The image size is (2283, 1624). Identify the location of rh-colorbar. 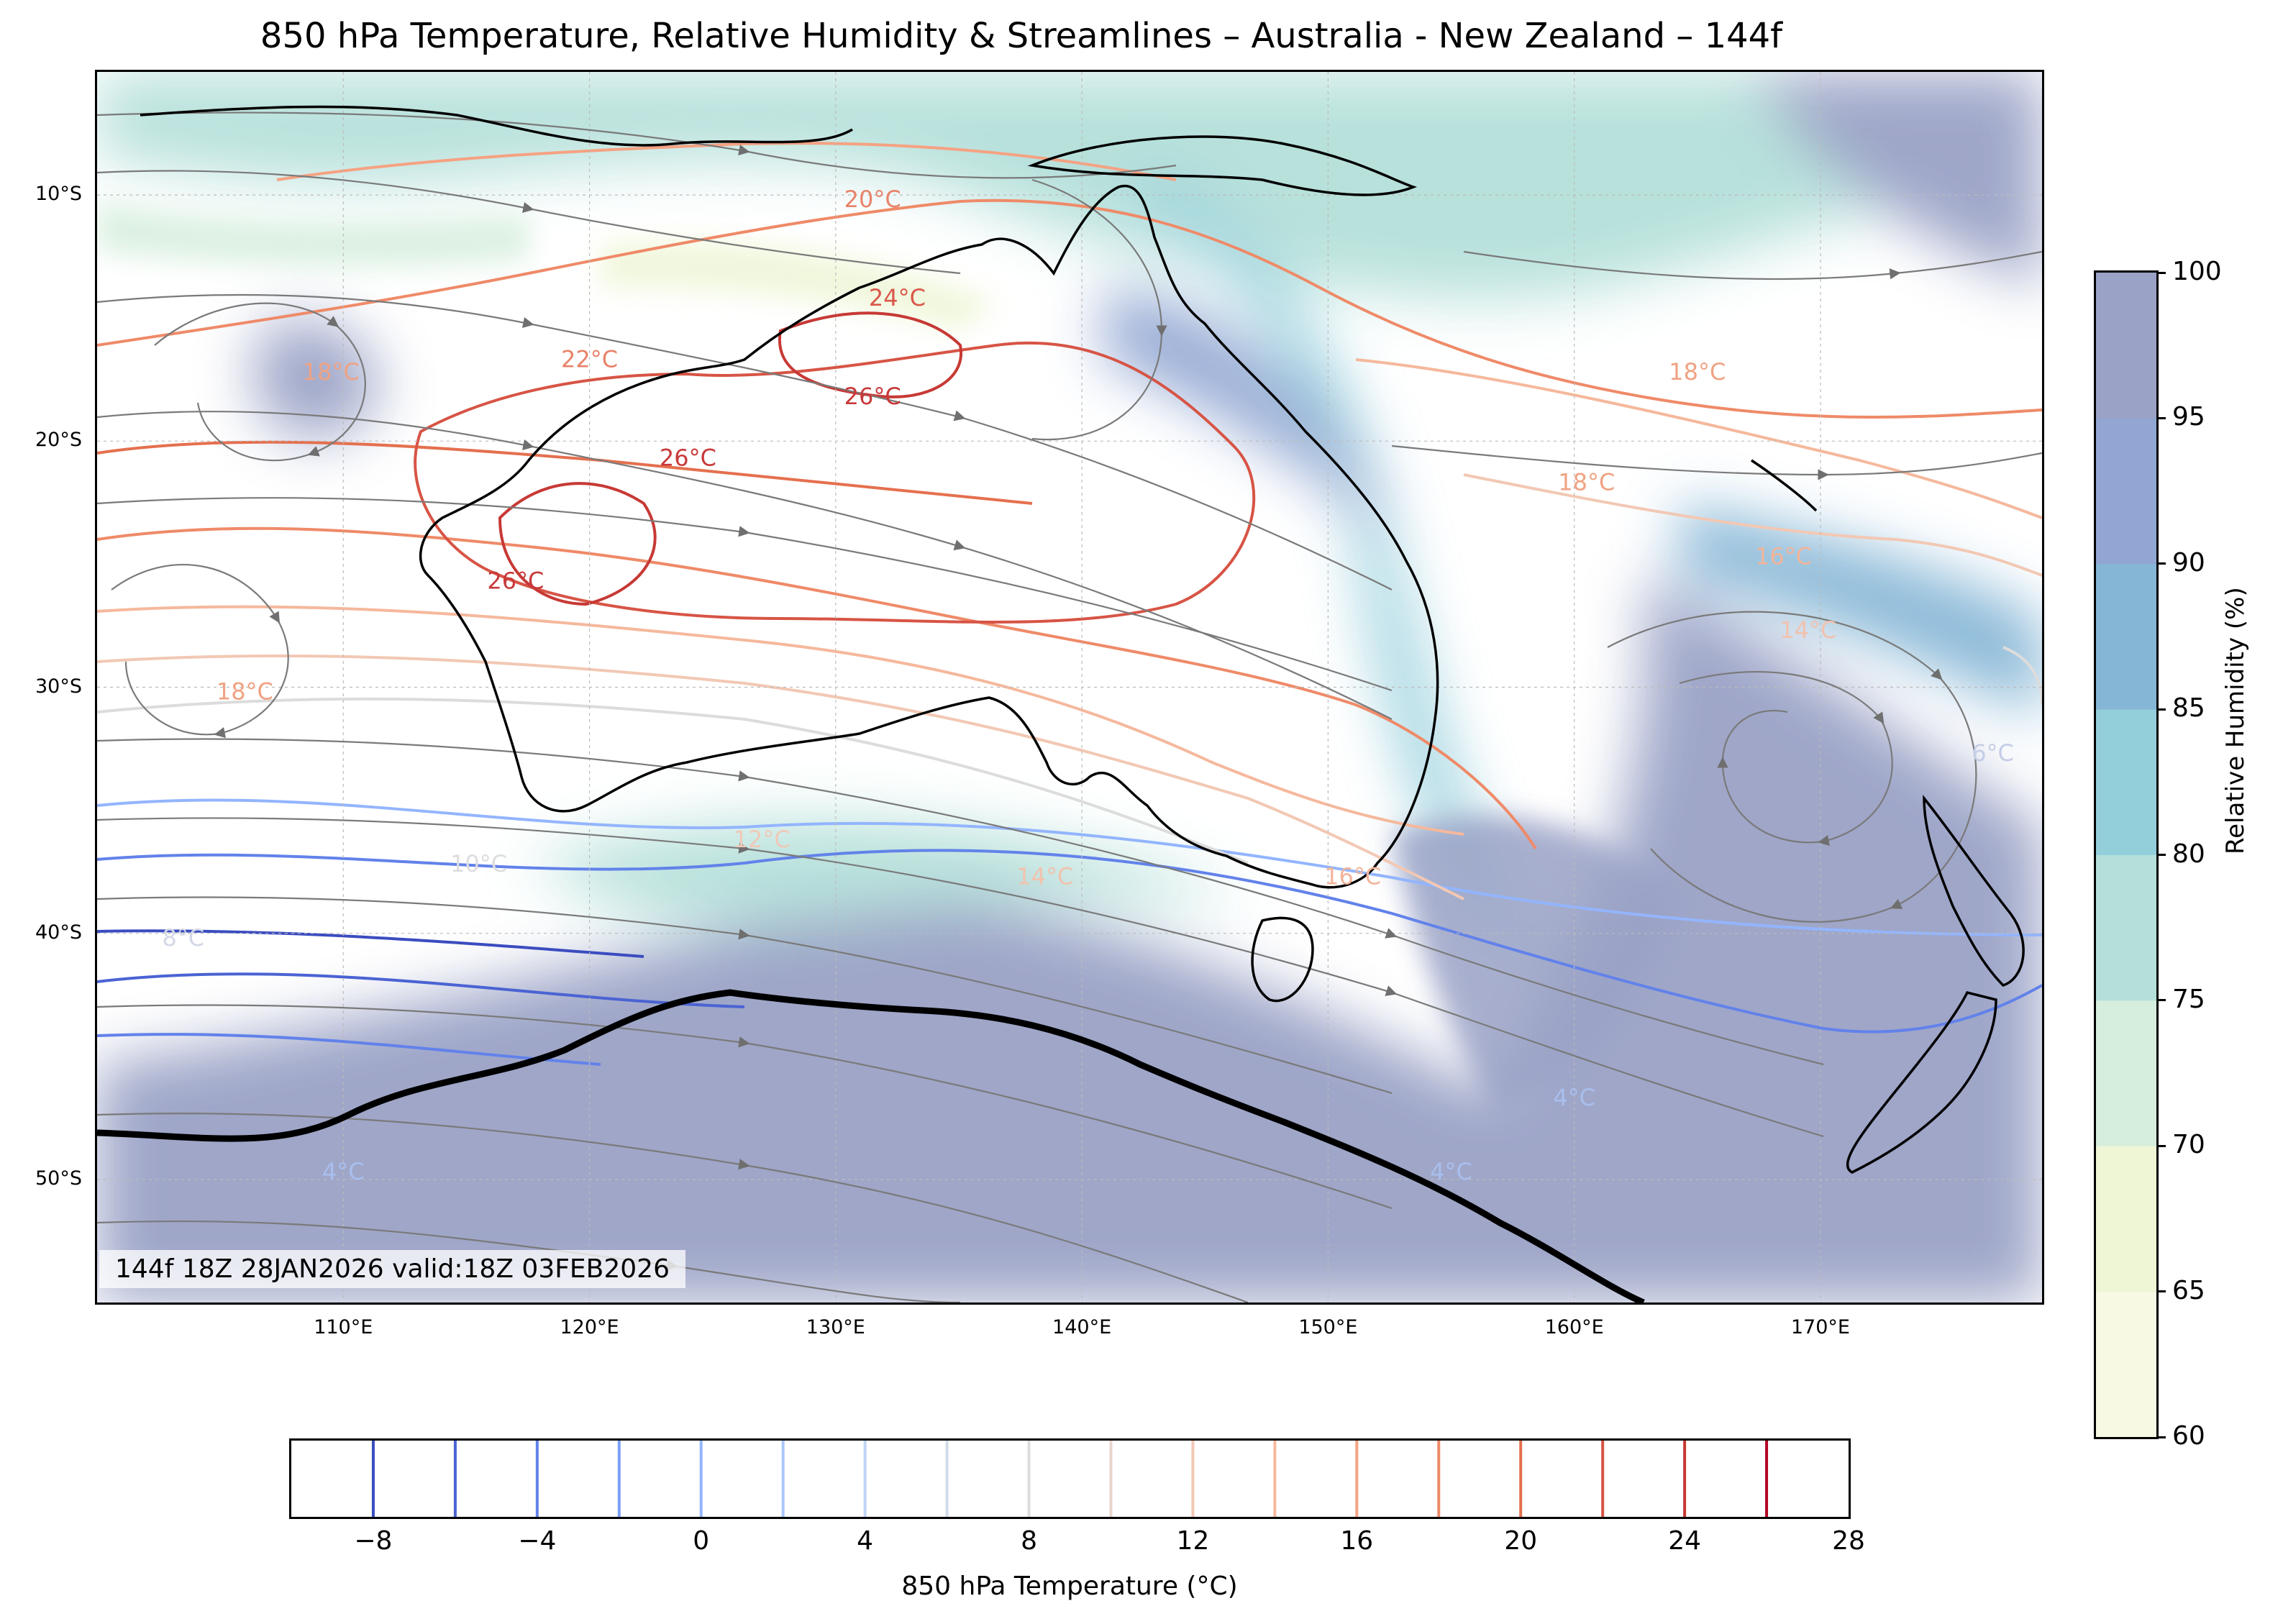
(2126, 855).